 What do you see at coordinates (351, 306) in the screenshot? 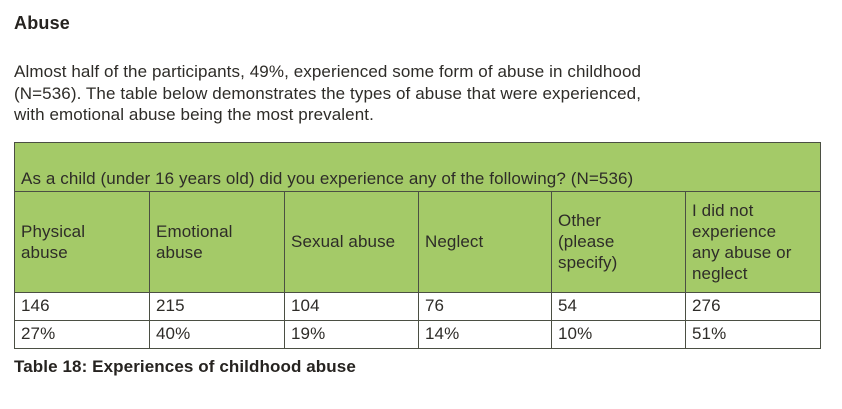
I see `count-sexual-abuse: 104` at bounding box center [351, 306].